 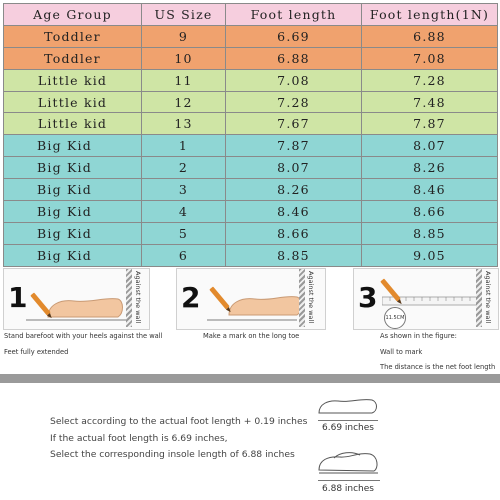 I want to click on step-3-caption: As shown in the figure:, so click(x=418, y=336).